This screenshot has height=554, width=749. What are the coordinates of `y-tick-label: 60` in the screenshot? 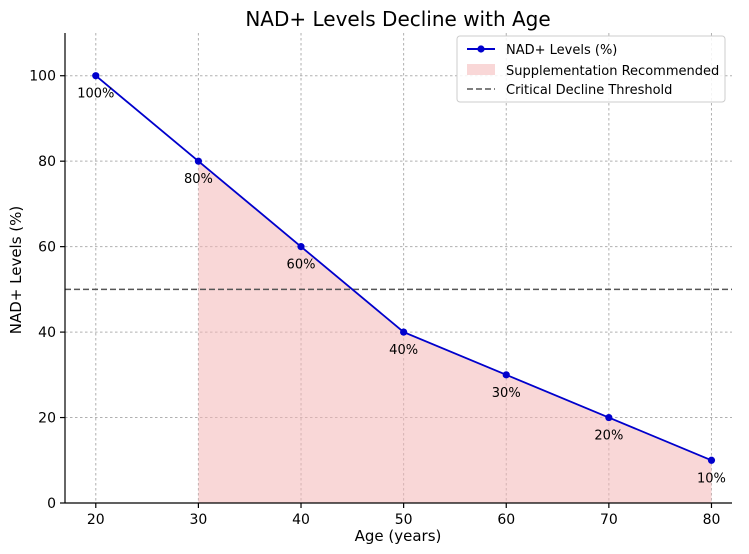 It's located at (47, 248).